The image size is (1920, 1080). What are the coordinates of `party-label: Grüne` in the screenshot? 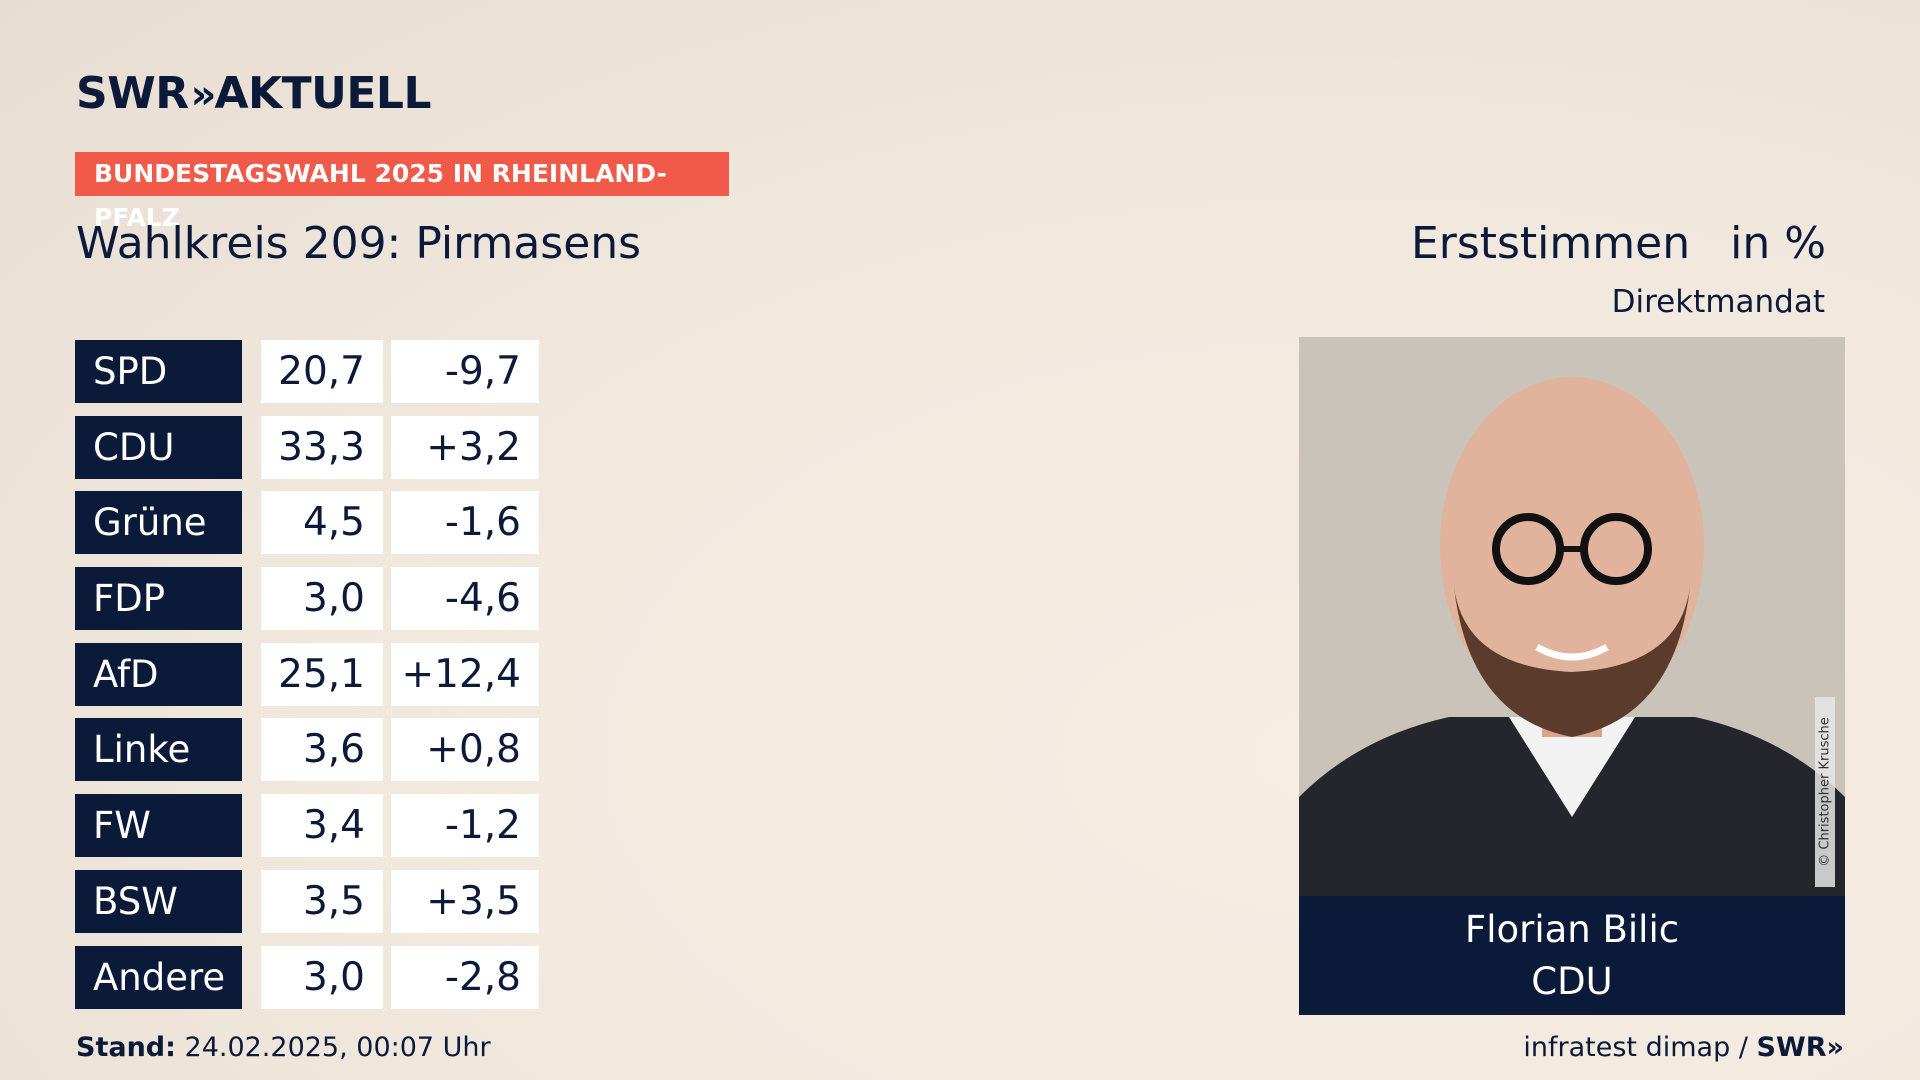 It's located at (158, 523).